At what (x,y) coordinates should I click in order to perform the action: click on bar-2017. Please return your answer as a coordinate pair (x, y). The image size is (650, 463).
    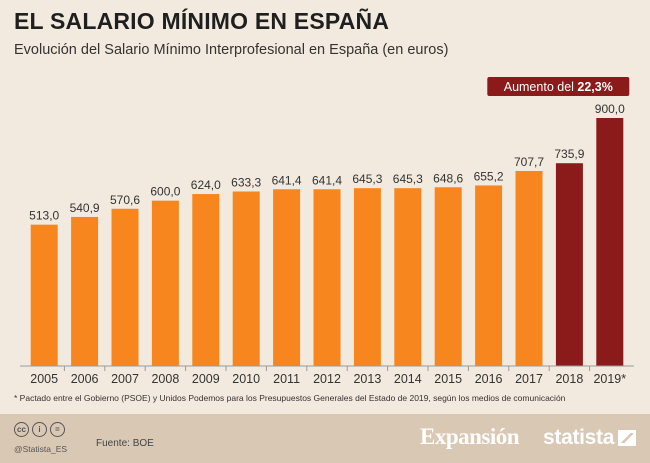
    Looking at the image, I should click on (529, 268).